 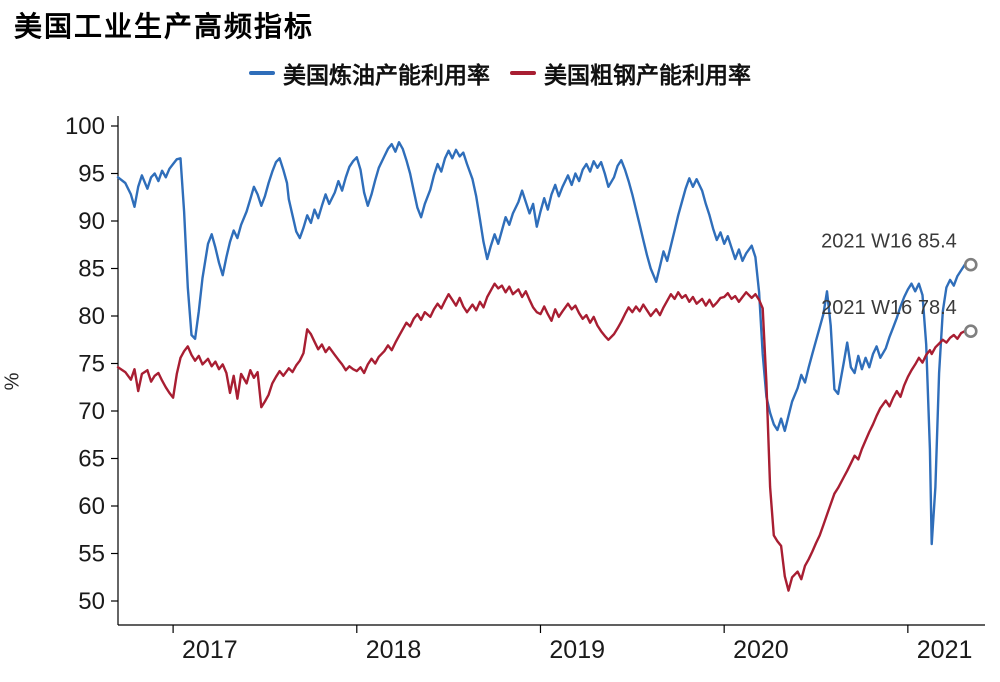 What do you see at coordinates (91, 316) in the screenshot?
I see `y-tick-label: 80` at bounding box center [91, 316].